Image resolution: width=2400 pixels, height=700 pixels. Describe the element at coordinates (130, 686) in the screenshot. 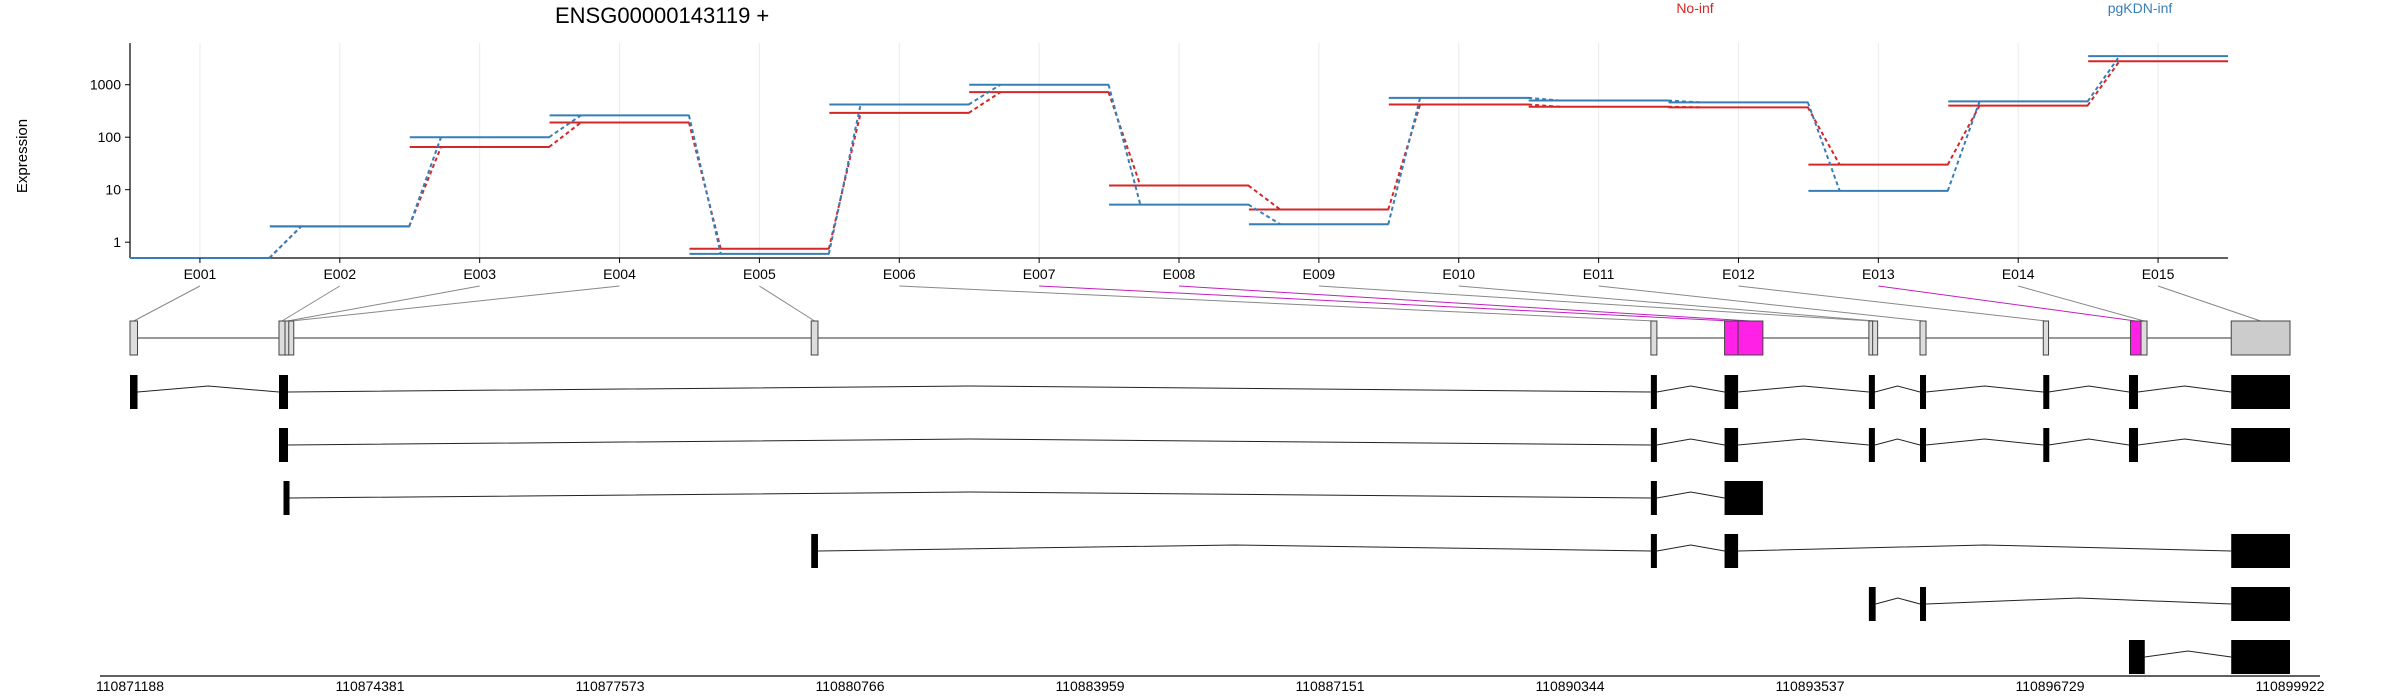

I see `genomic-tick-label: 110871188` at that location.